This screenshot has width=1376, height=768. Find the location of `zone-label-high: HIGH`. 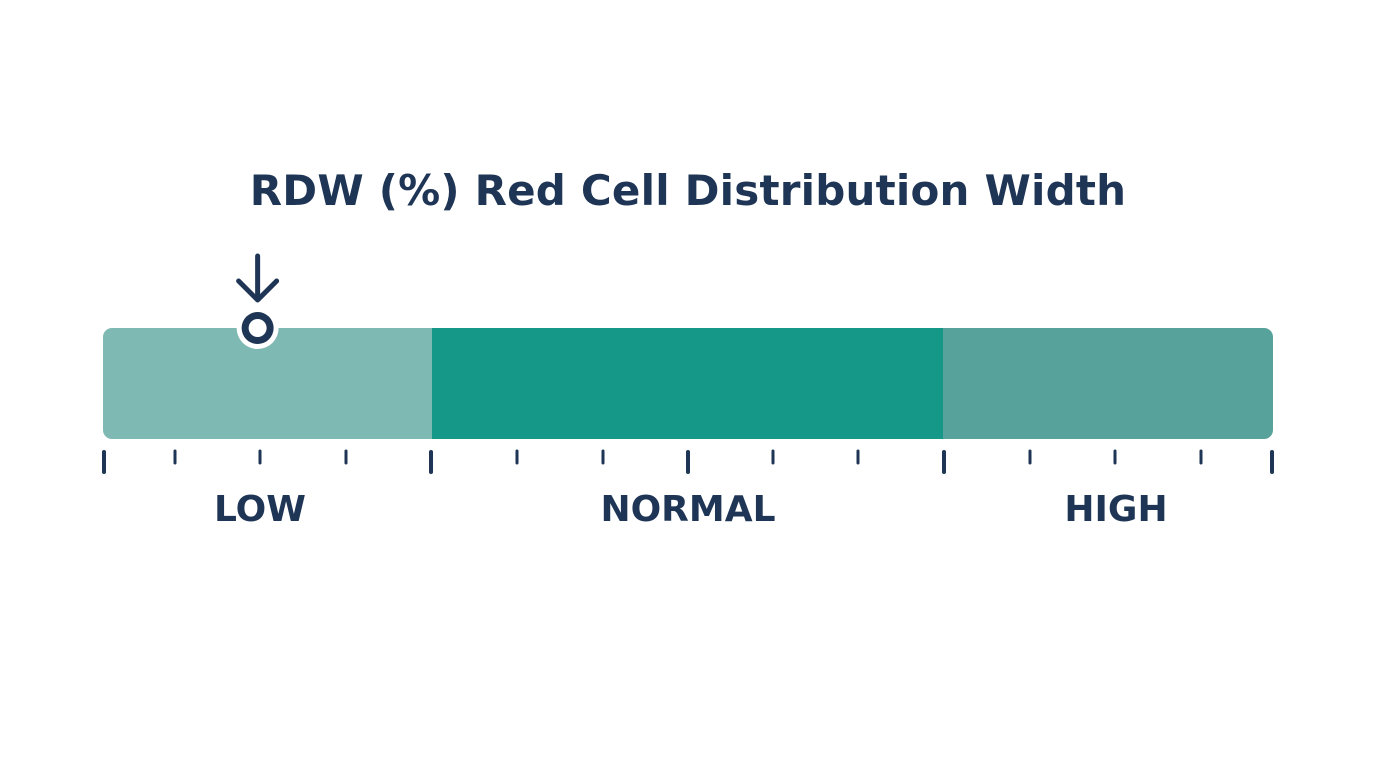

zone-label-high: HIGH is located at coordinates (1115, 509).